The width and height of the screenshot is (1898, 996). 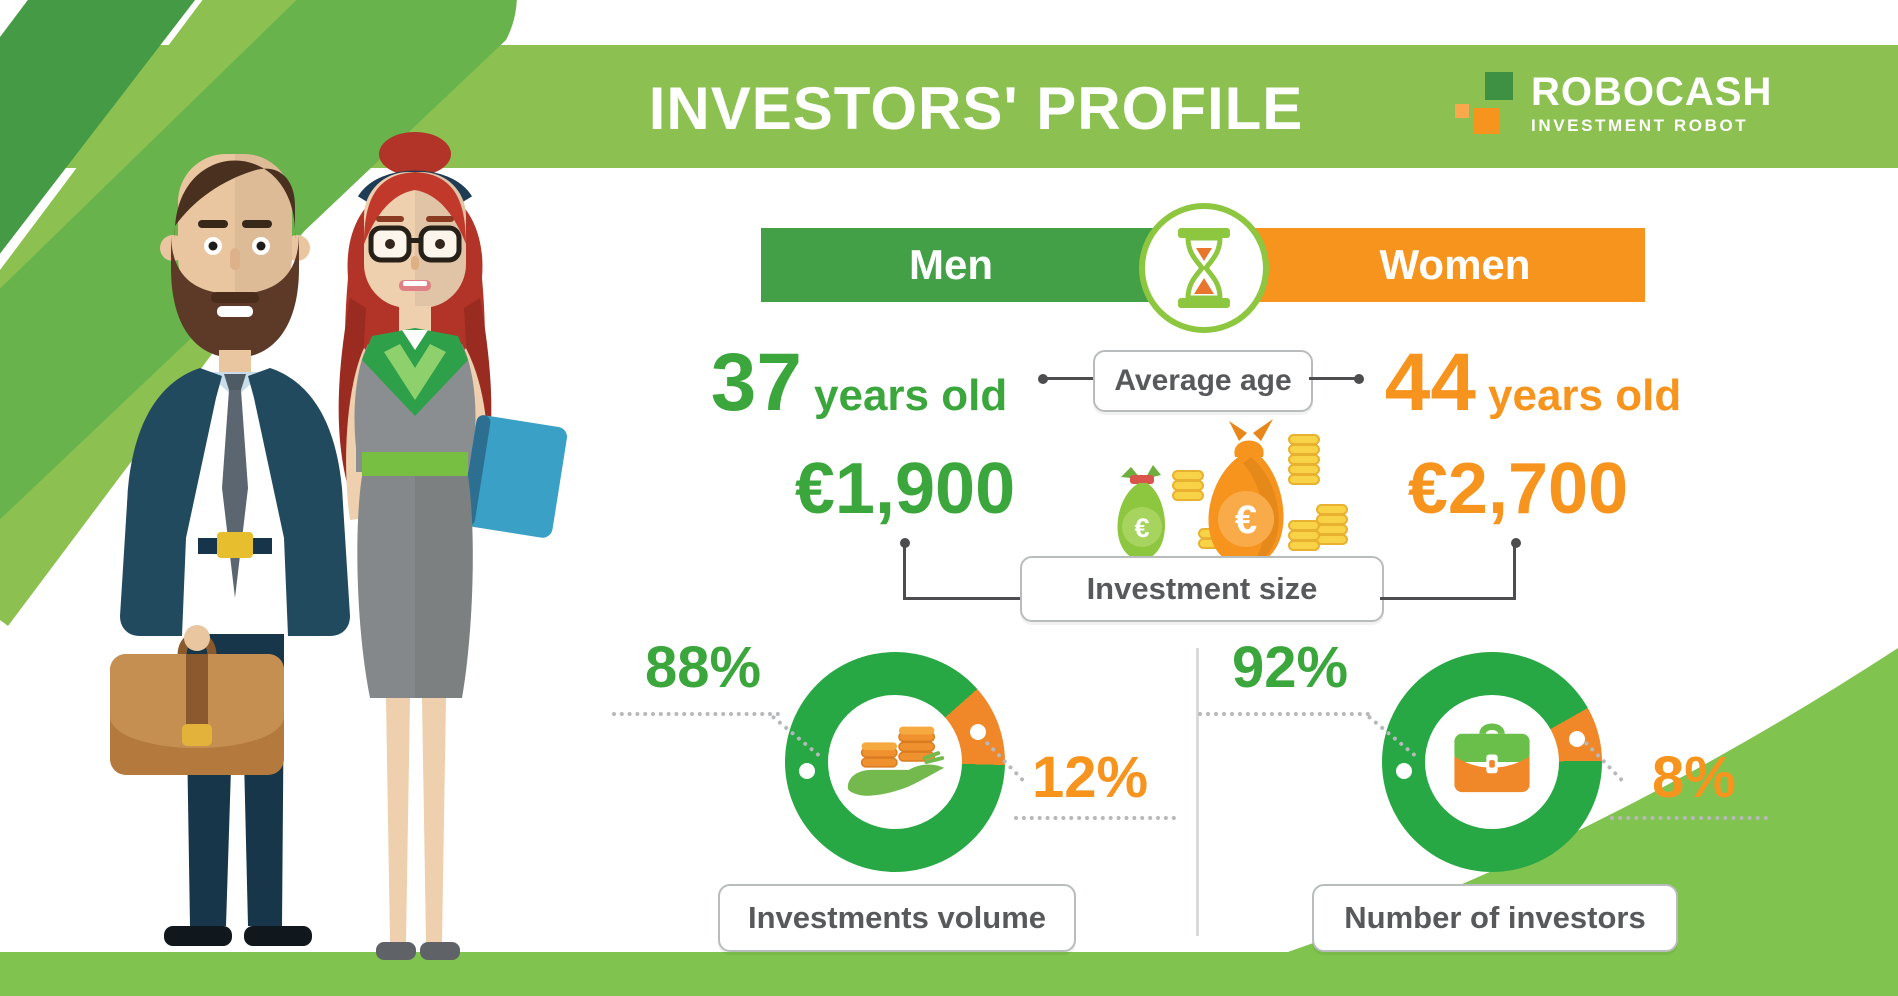 What do you see at coordinates (1585, 395) in the screenshot?
I see `women-age-unit: years old` at bounding box center [1585, 395].